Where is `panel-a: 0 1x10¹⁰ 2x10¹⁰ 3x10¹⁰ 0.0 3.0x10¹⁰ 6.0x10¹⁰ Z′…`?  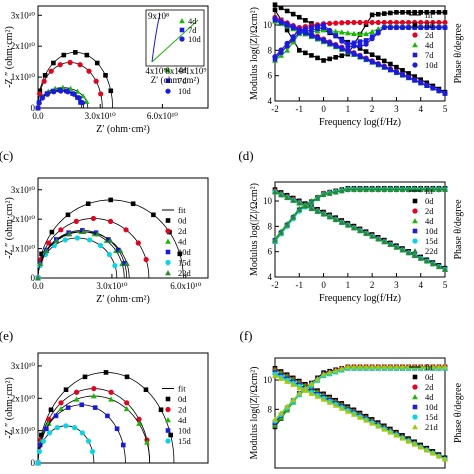 panel-a: 0 1x10¹⁰ 2x10¹⁰ 3x10¹⁰ 0.0 3.0x10¹⁰ 6.0x10¹⁰ Z′… is located at coordinates (106, 70).